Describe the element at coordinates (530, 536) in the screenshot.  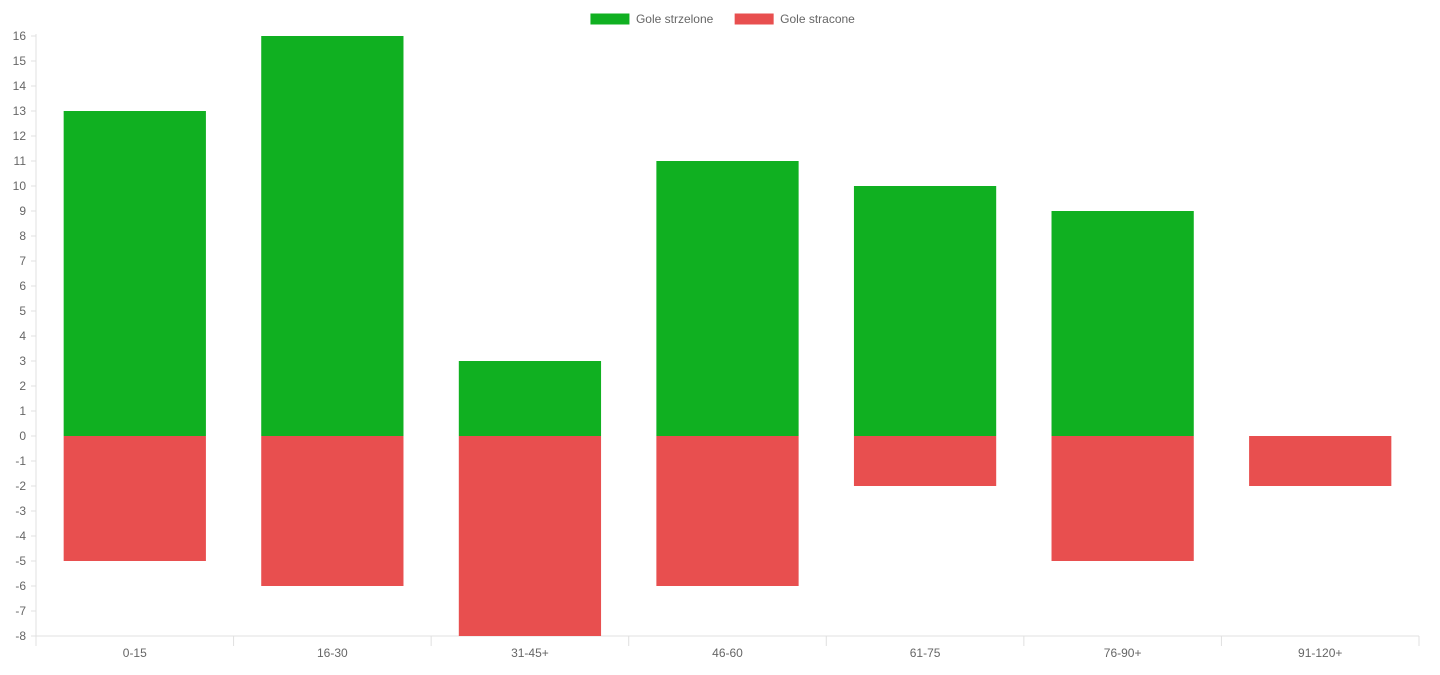
I see `bar-conceded-31-45+` at that location.